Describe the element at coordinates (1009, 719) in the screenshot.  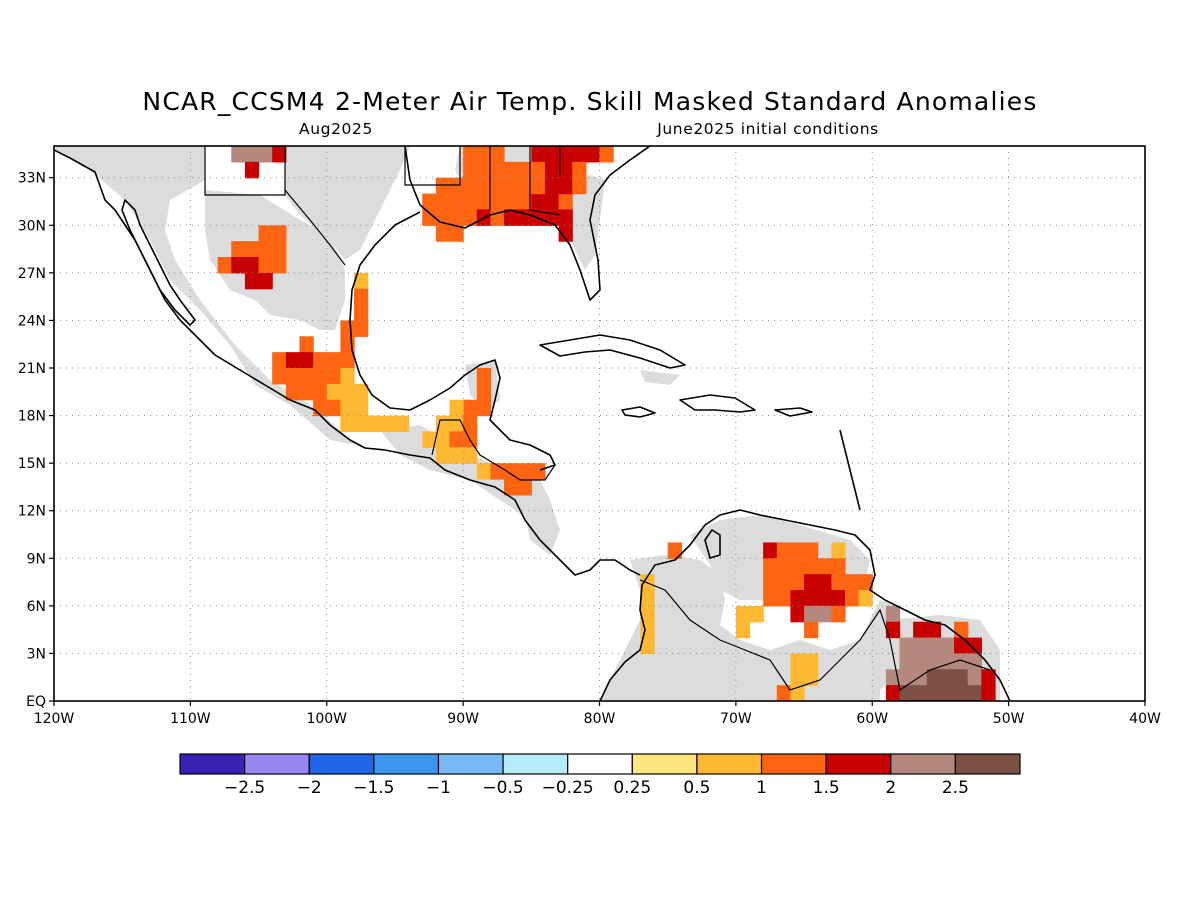
I see `x-tick-label: 50W` at that location.